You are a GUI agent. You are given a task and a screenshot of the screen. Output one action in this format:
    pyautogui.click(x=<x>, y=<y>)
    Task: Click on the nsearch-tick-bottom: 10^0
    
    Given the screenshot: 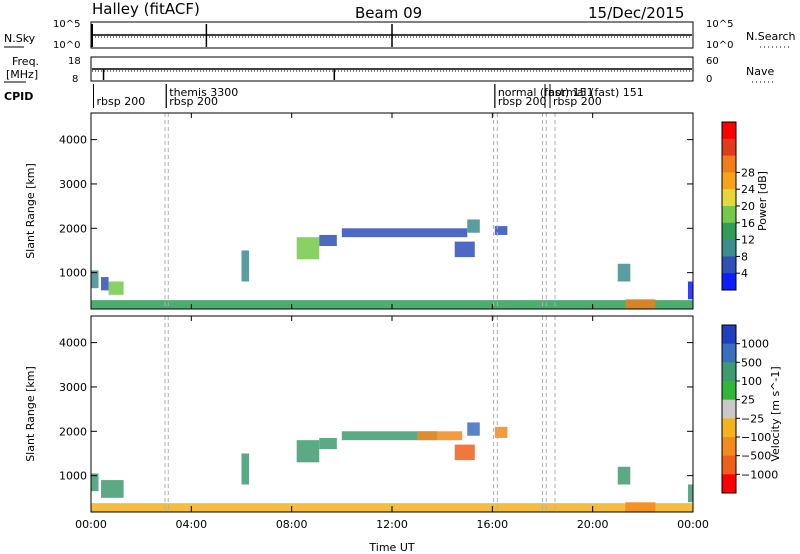 What is the action you would take?
    pyautogui.click(x=719, y=45)
    